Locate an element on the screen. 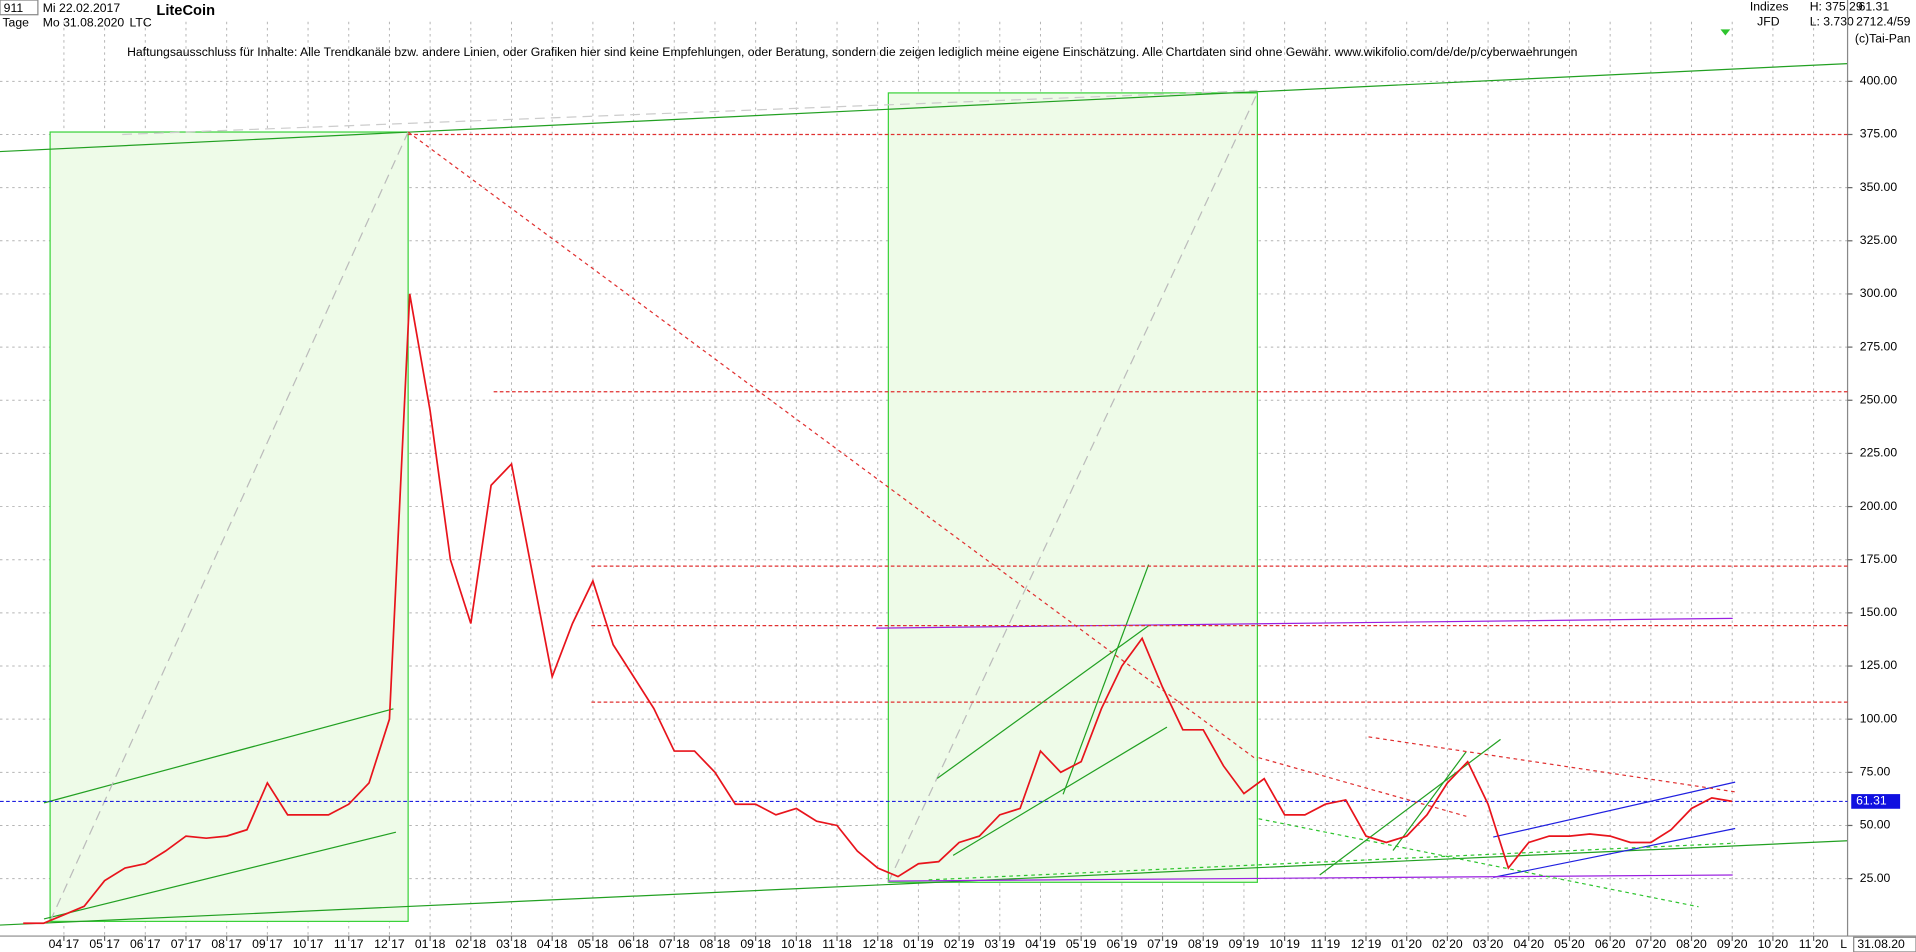  x-tick-label: 01 19 is located at coordinates (918, 944).